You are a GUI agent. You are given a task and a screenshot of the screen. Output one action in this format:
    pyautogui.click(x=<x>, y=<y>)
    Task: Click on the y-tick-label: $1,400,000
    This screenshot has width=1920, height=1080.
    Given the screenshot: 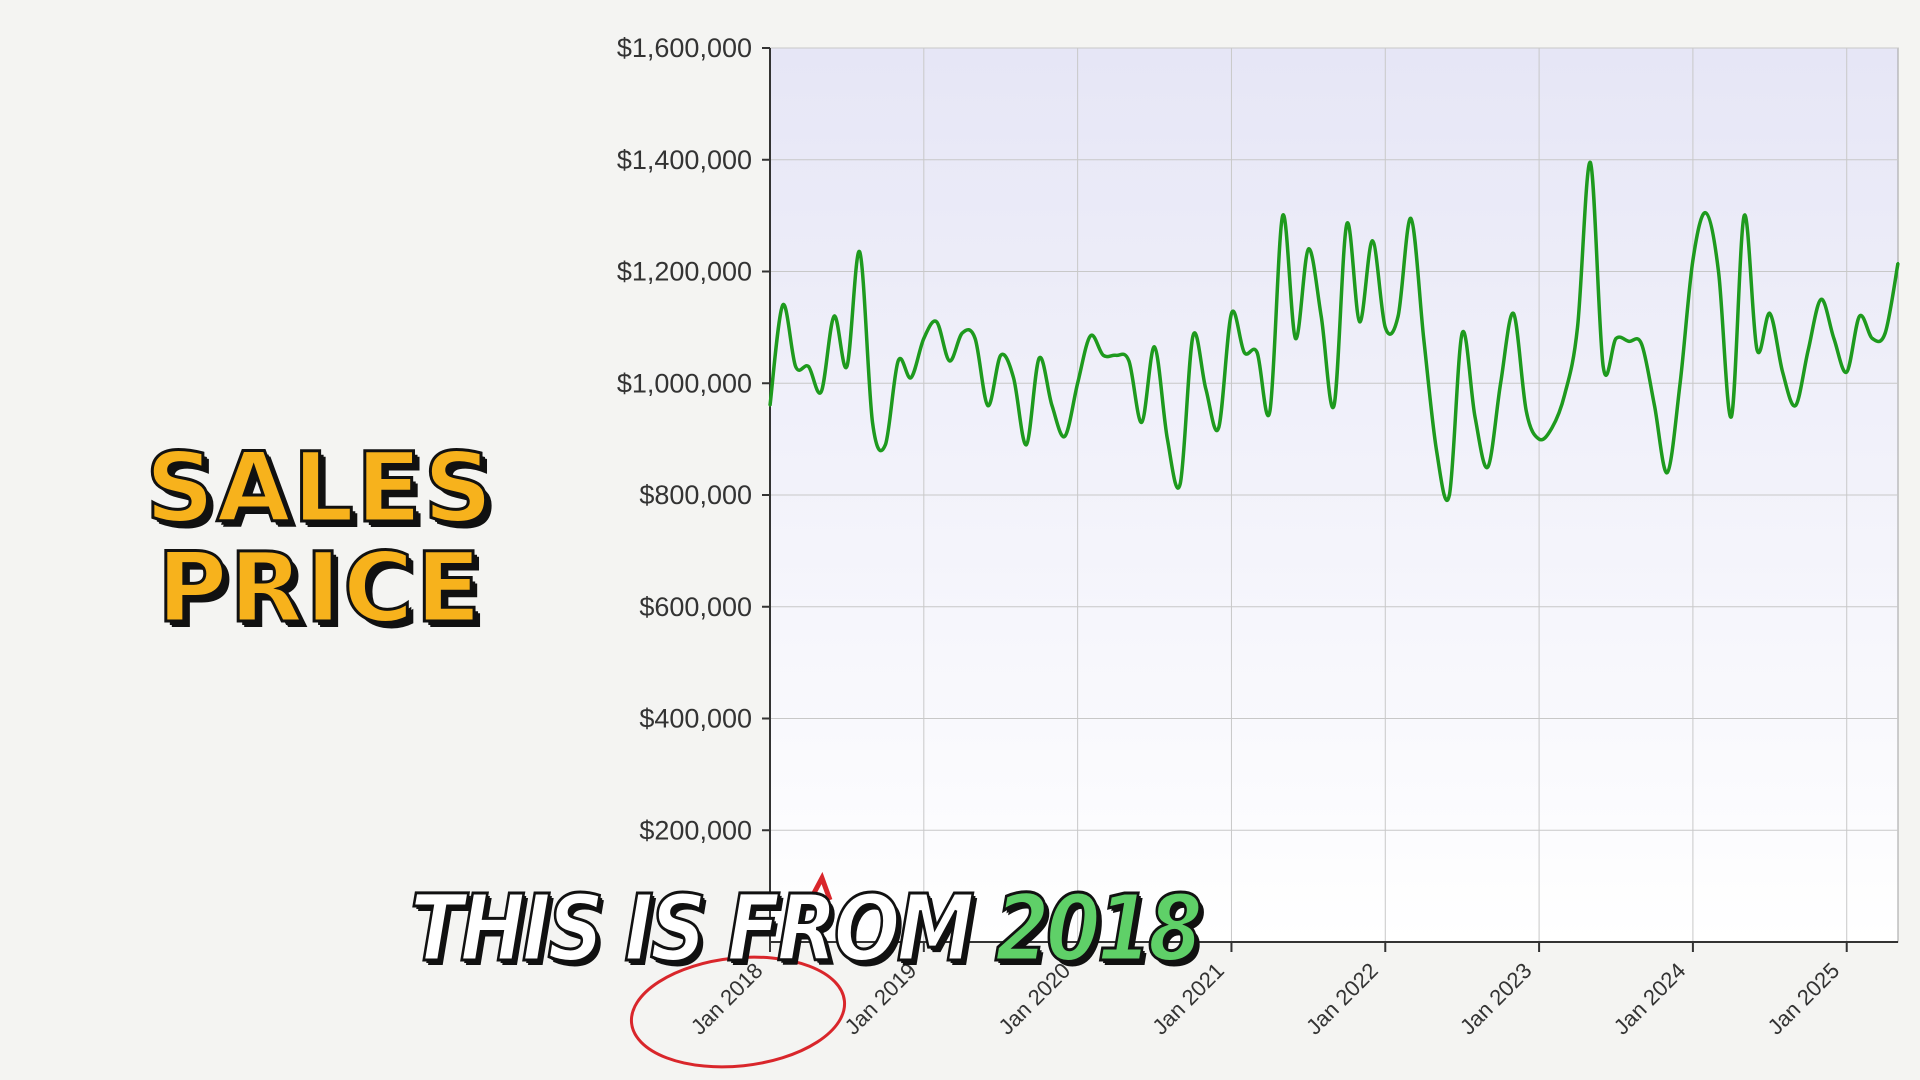 What is the action you would take?
    pyautogui.click(x=684, y=160)
    